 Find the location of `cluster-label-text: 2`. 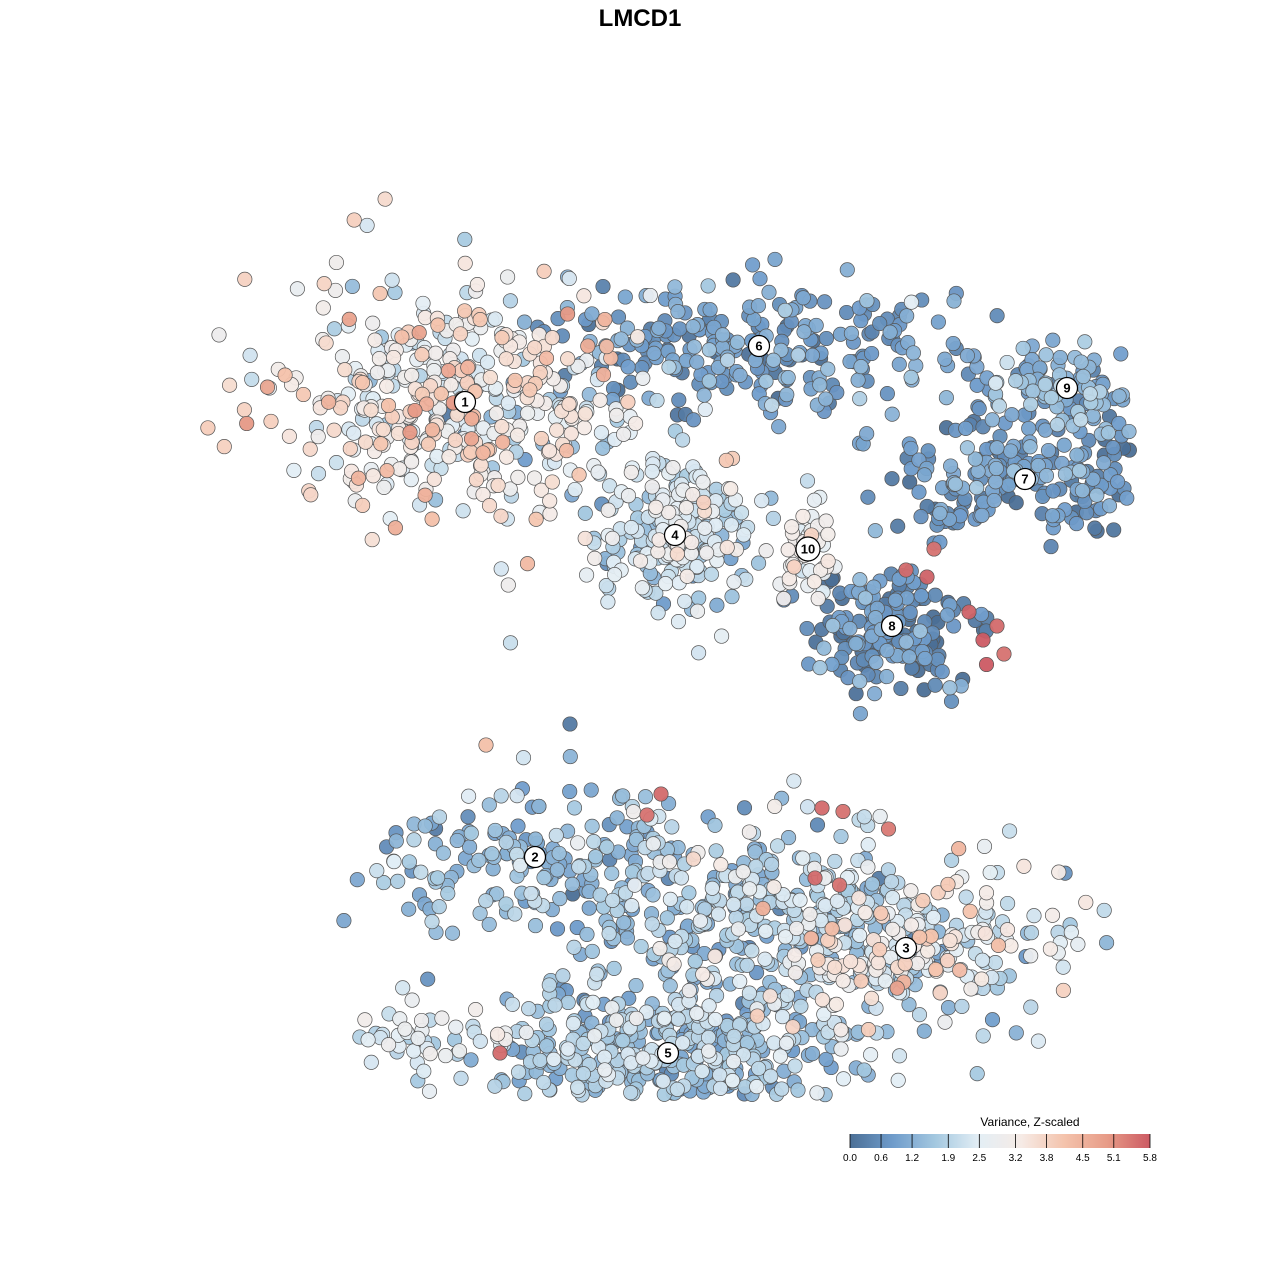

cluster-label-text: 2 is located at coordinates (534, 857).